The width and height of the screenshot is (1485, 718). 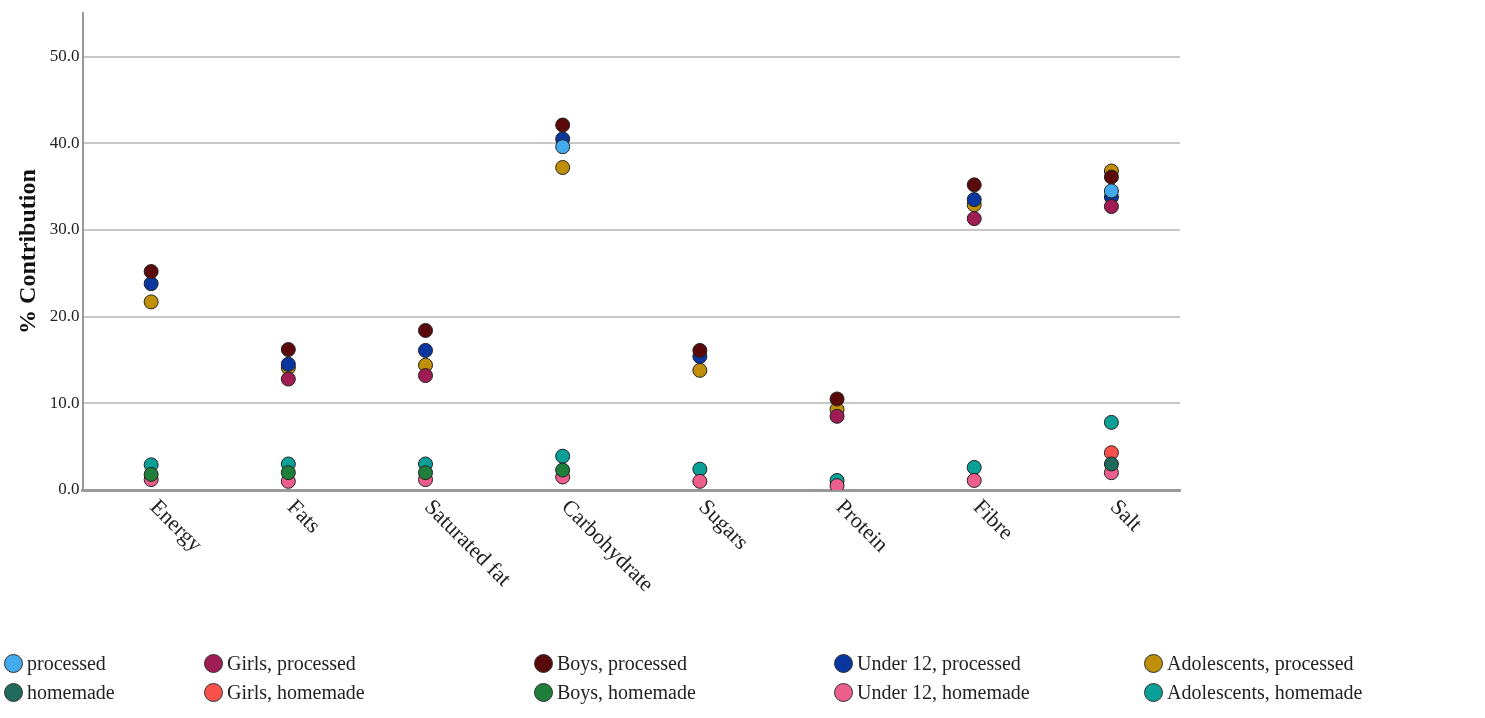 I want to click on x-tick-label: Fats, so click(x=304, y=515).